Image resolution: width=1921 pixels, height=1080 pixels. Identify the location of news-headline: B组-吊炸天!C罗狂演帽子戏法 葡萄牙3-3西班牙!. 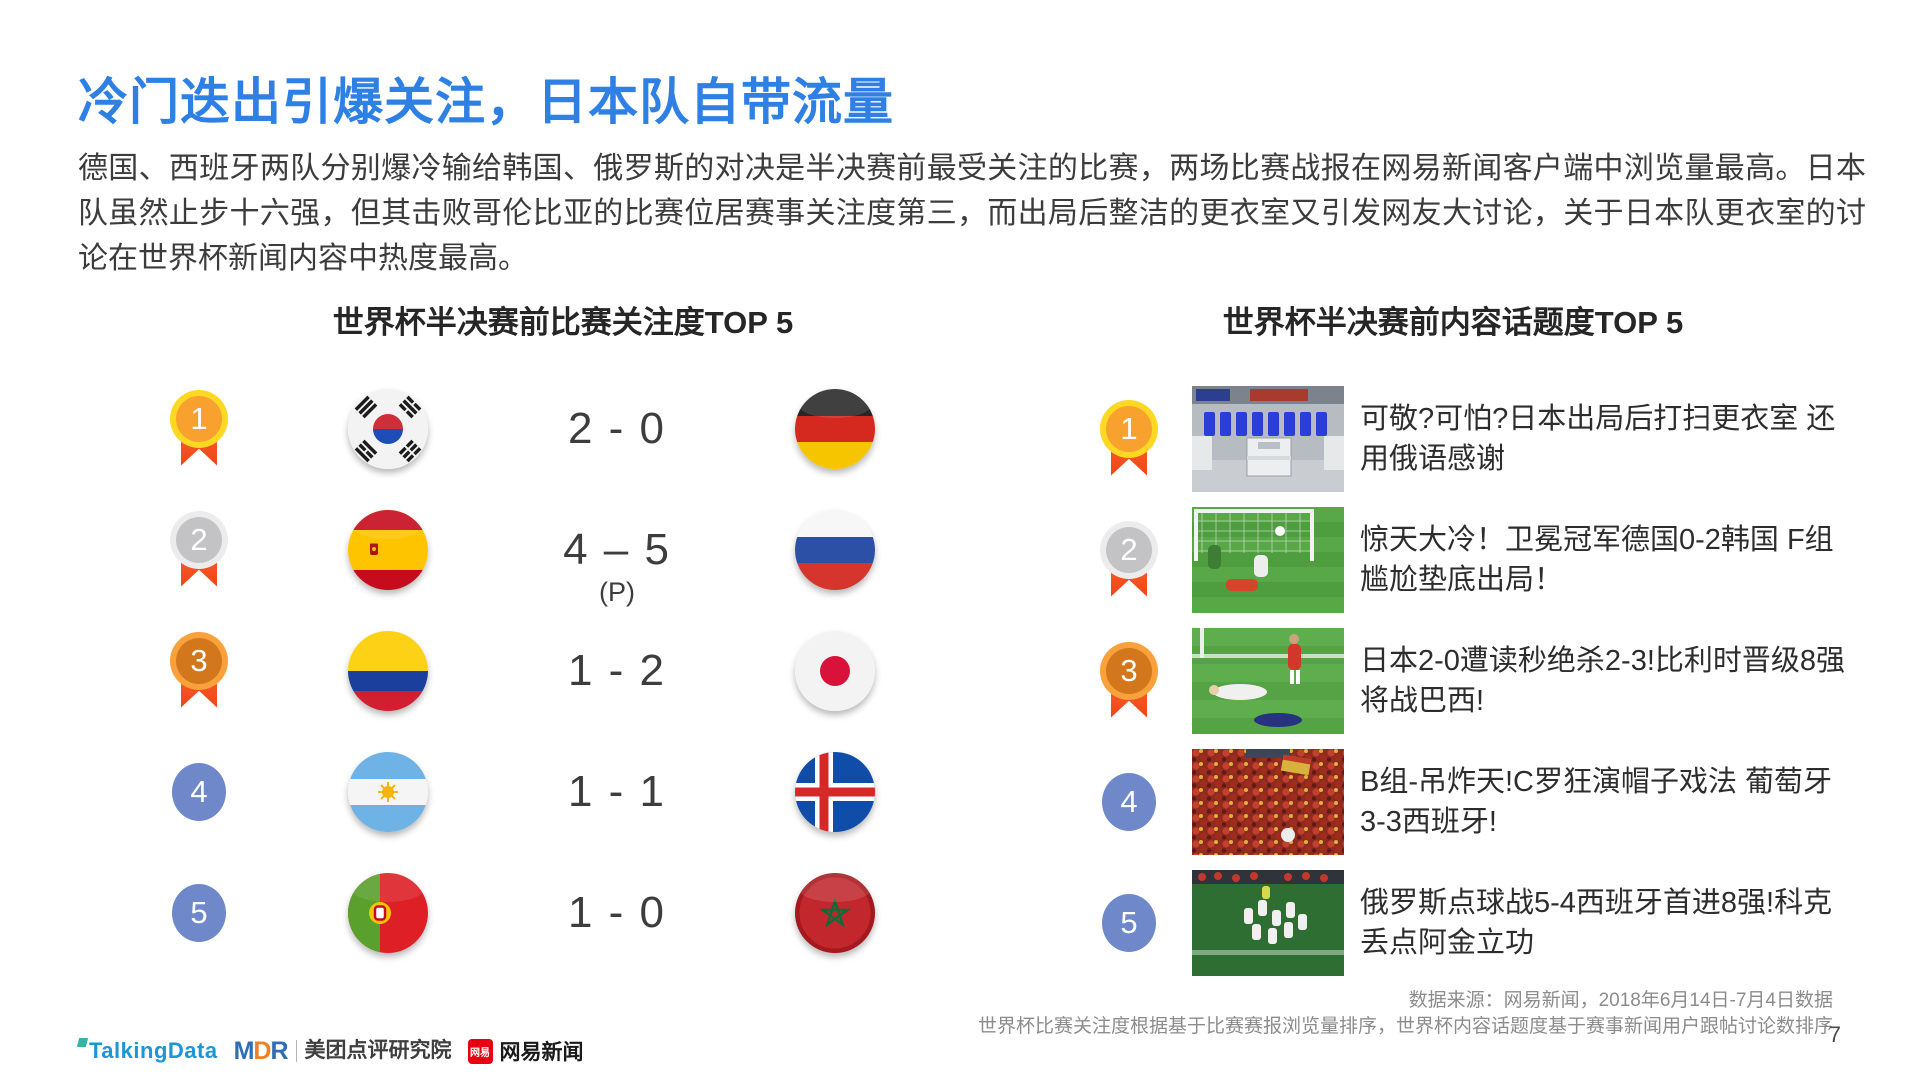
(1596, 801).